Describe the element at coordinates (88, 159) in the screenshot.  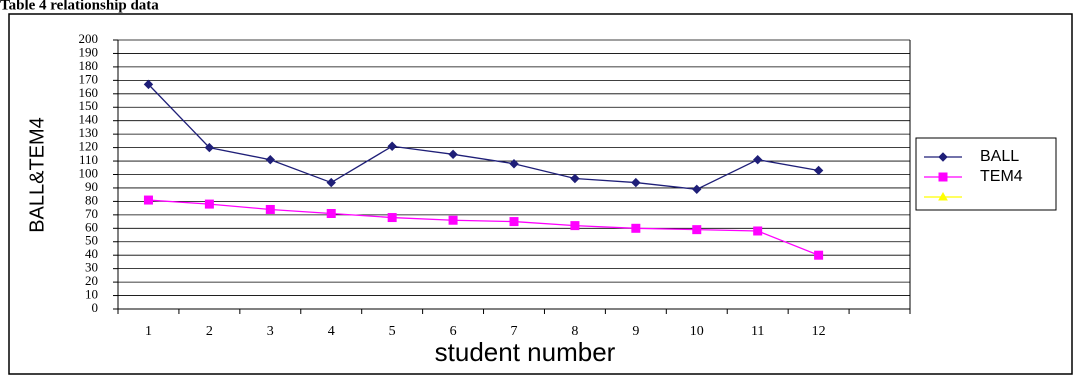
I see `y-tick-label: 110` at that location.